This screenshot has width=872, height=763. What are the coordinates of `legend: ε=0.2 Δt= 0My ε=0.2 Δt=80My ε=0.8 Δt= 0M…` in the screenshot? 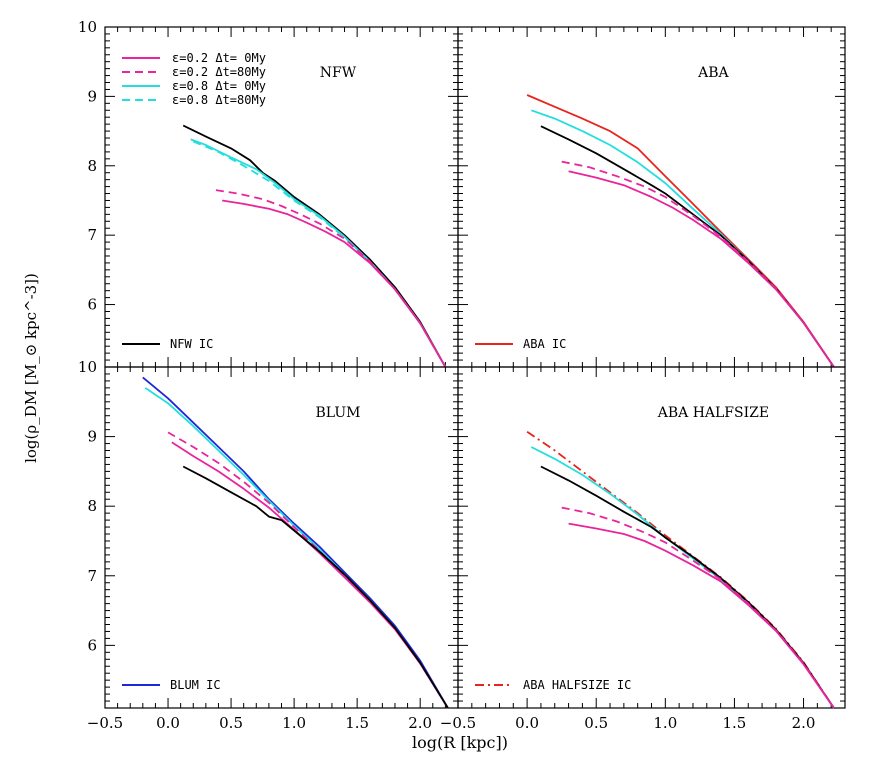 It's located at (194, 79).